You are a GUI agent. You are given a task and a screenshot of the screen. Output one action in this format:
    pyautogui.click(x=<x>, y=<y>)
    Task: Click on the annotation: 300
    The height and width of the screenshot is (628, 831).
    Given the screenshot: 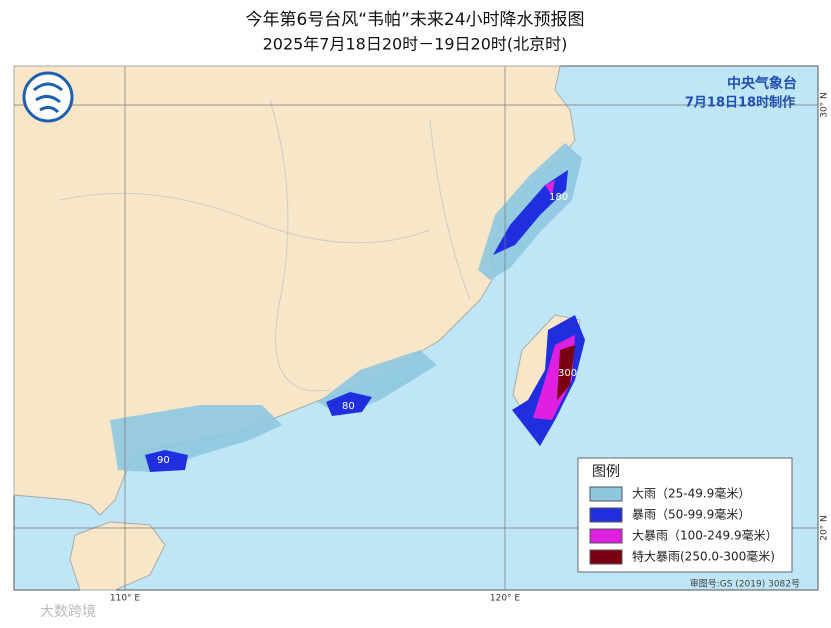 What is the action you would take?
    pyautogui.click(x=567, y=373)
    